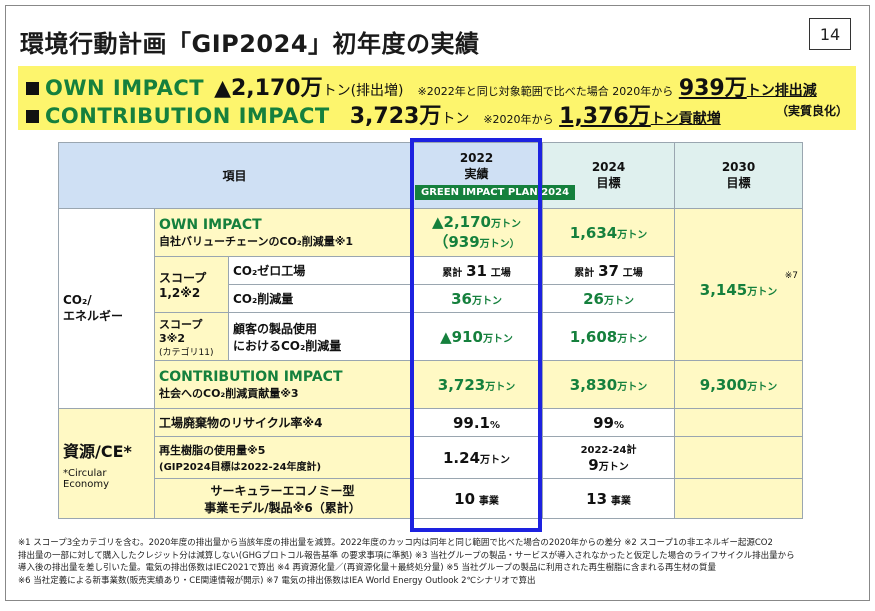 This screenshot has height=611, width=875. What do you see at coordinates (125, 88) in the screenshot?
I see `own-impact-label: OWN IMPACT` at bounding box center [125, 88].